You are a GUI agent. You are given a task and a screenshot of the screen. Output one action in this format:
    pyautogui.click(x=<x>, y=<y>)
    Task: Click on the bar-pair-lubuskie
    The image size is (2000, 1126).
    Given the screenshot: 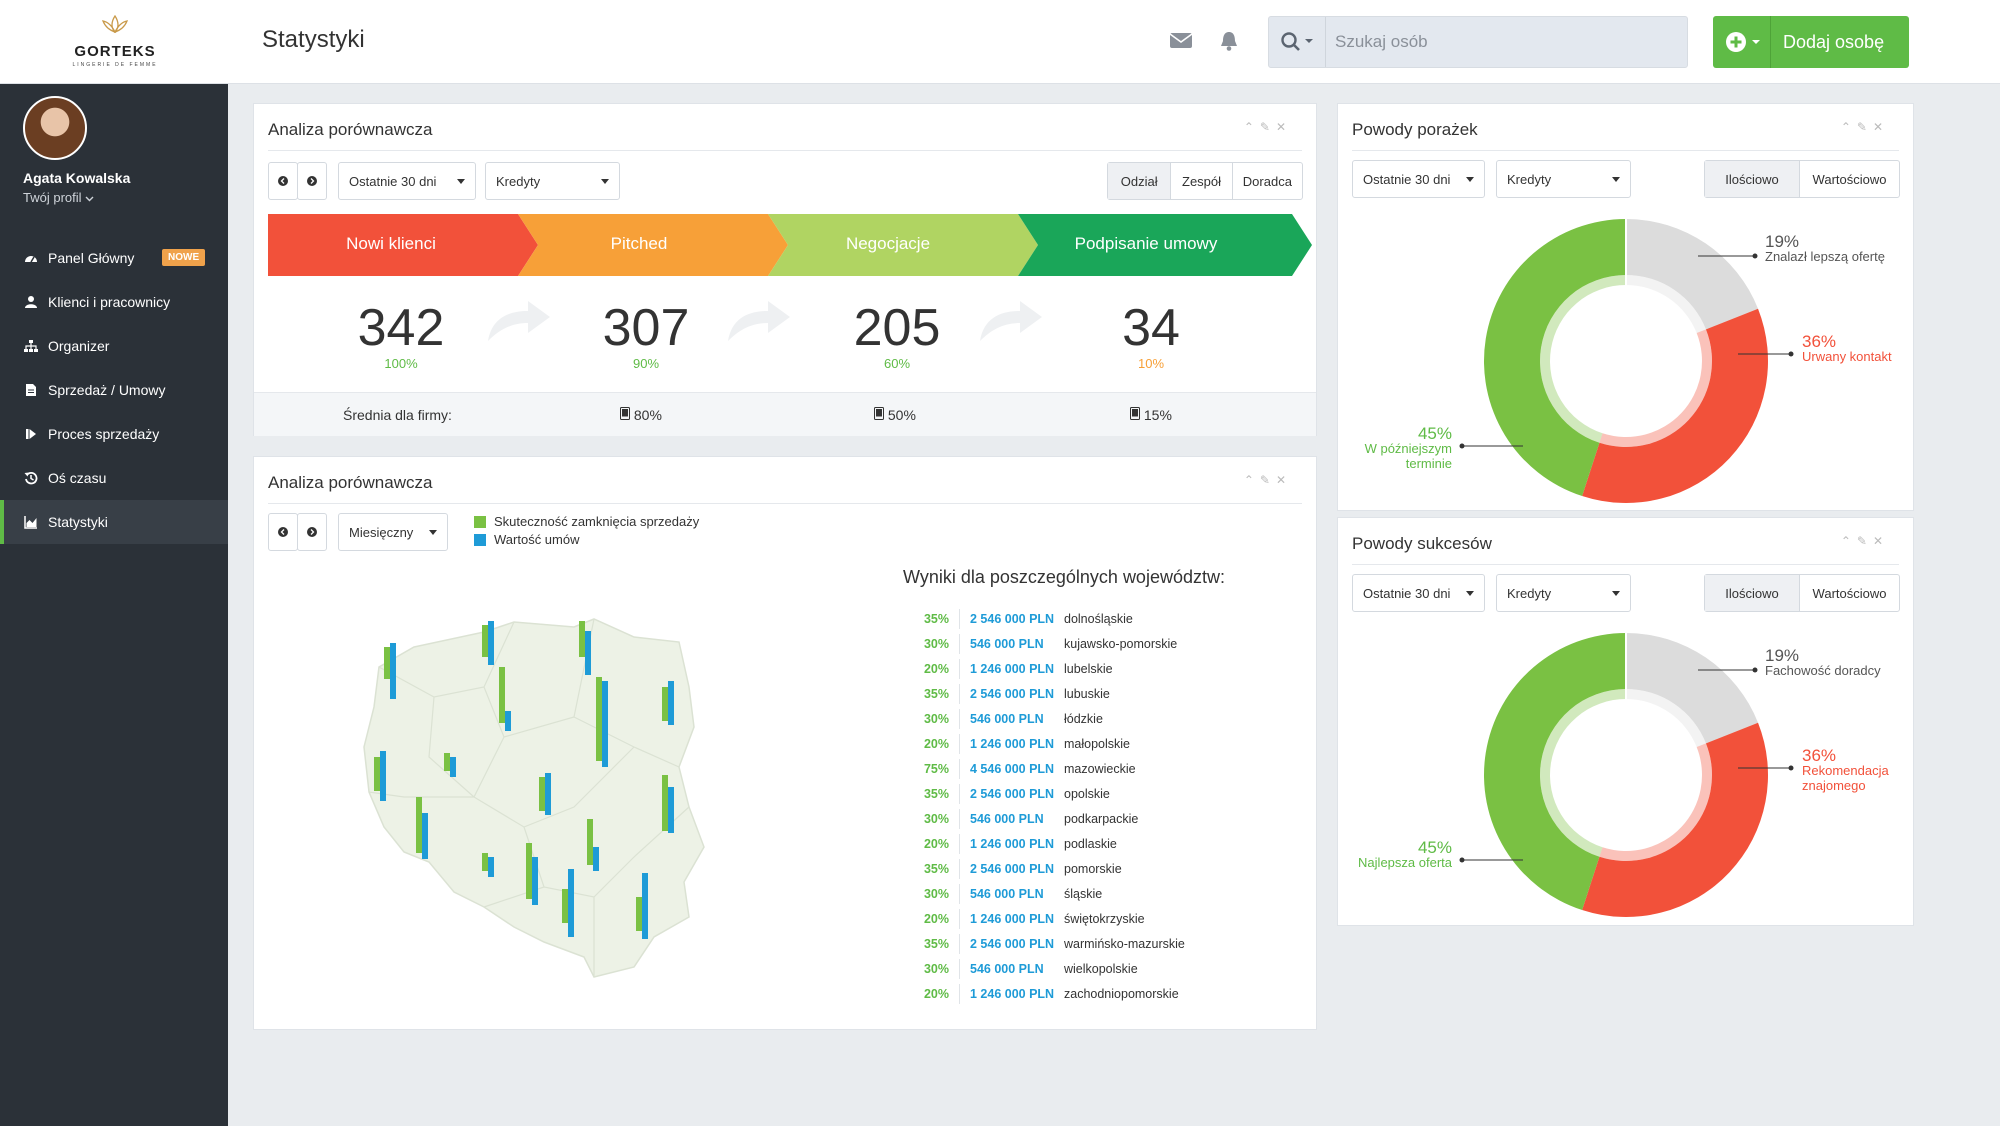 What is the action you would take?
    pyautogui.click(x=380, y=776)
    